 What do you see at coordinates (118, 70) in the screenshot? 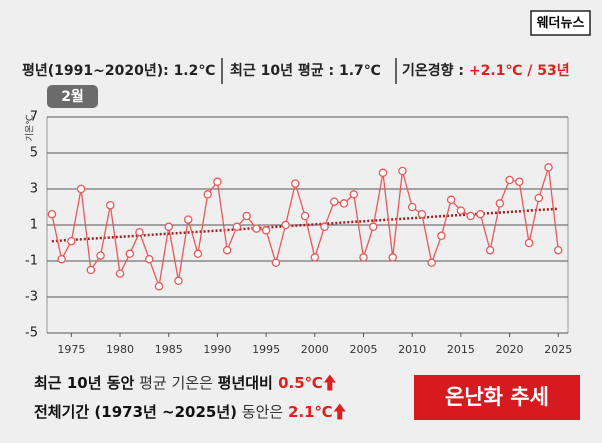
I see `header-normal: 평년(1991~2020년): 1.2℃` at bounding box center [118, 70].